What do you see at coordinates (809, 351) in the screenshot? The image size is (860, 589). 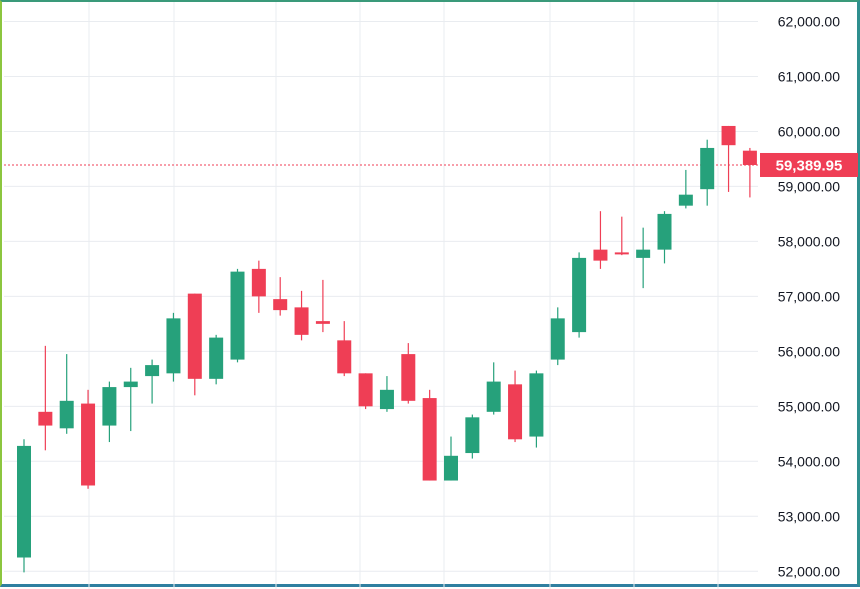 I see `y-tick-label: 56,000.00` at bounding box center [809, 351].